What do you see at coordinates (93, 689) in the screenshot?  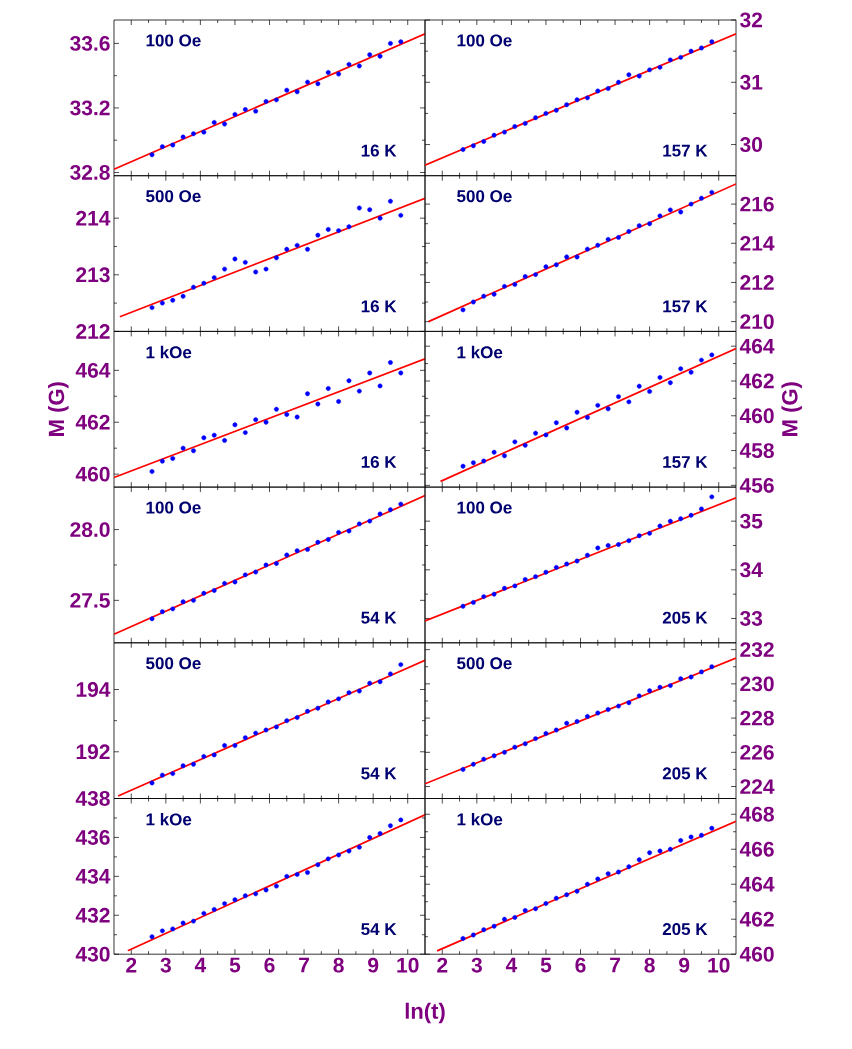 I see `y-tick-label: 194` at bounding box center [93, 689].